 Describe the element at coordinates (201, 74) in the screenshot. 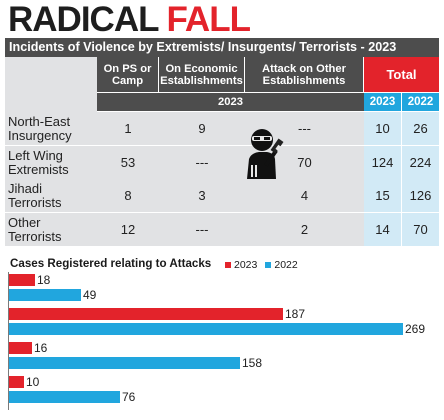

I see `column-header: On Economic Establishments` at that location.